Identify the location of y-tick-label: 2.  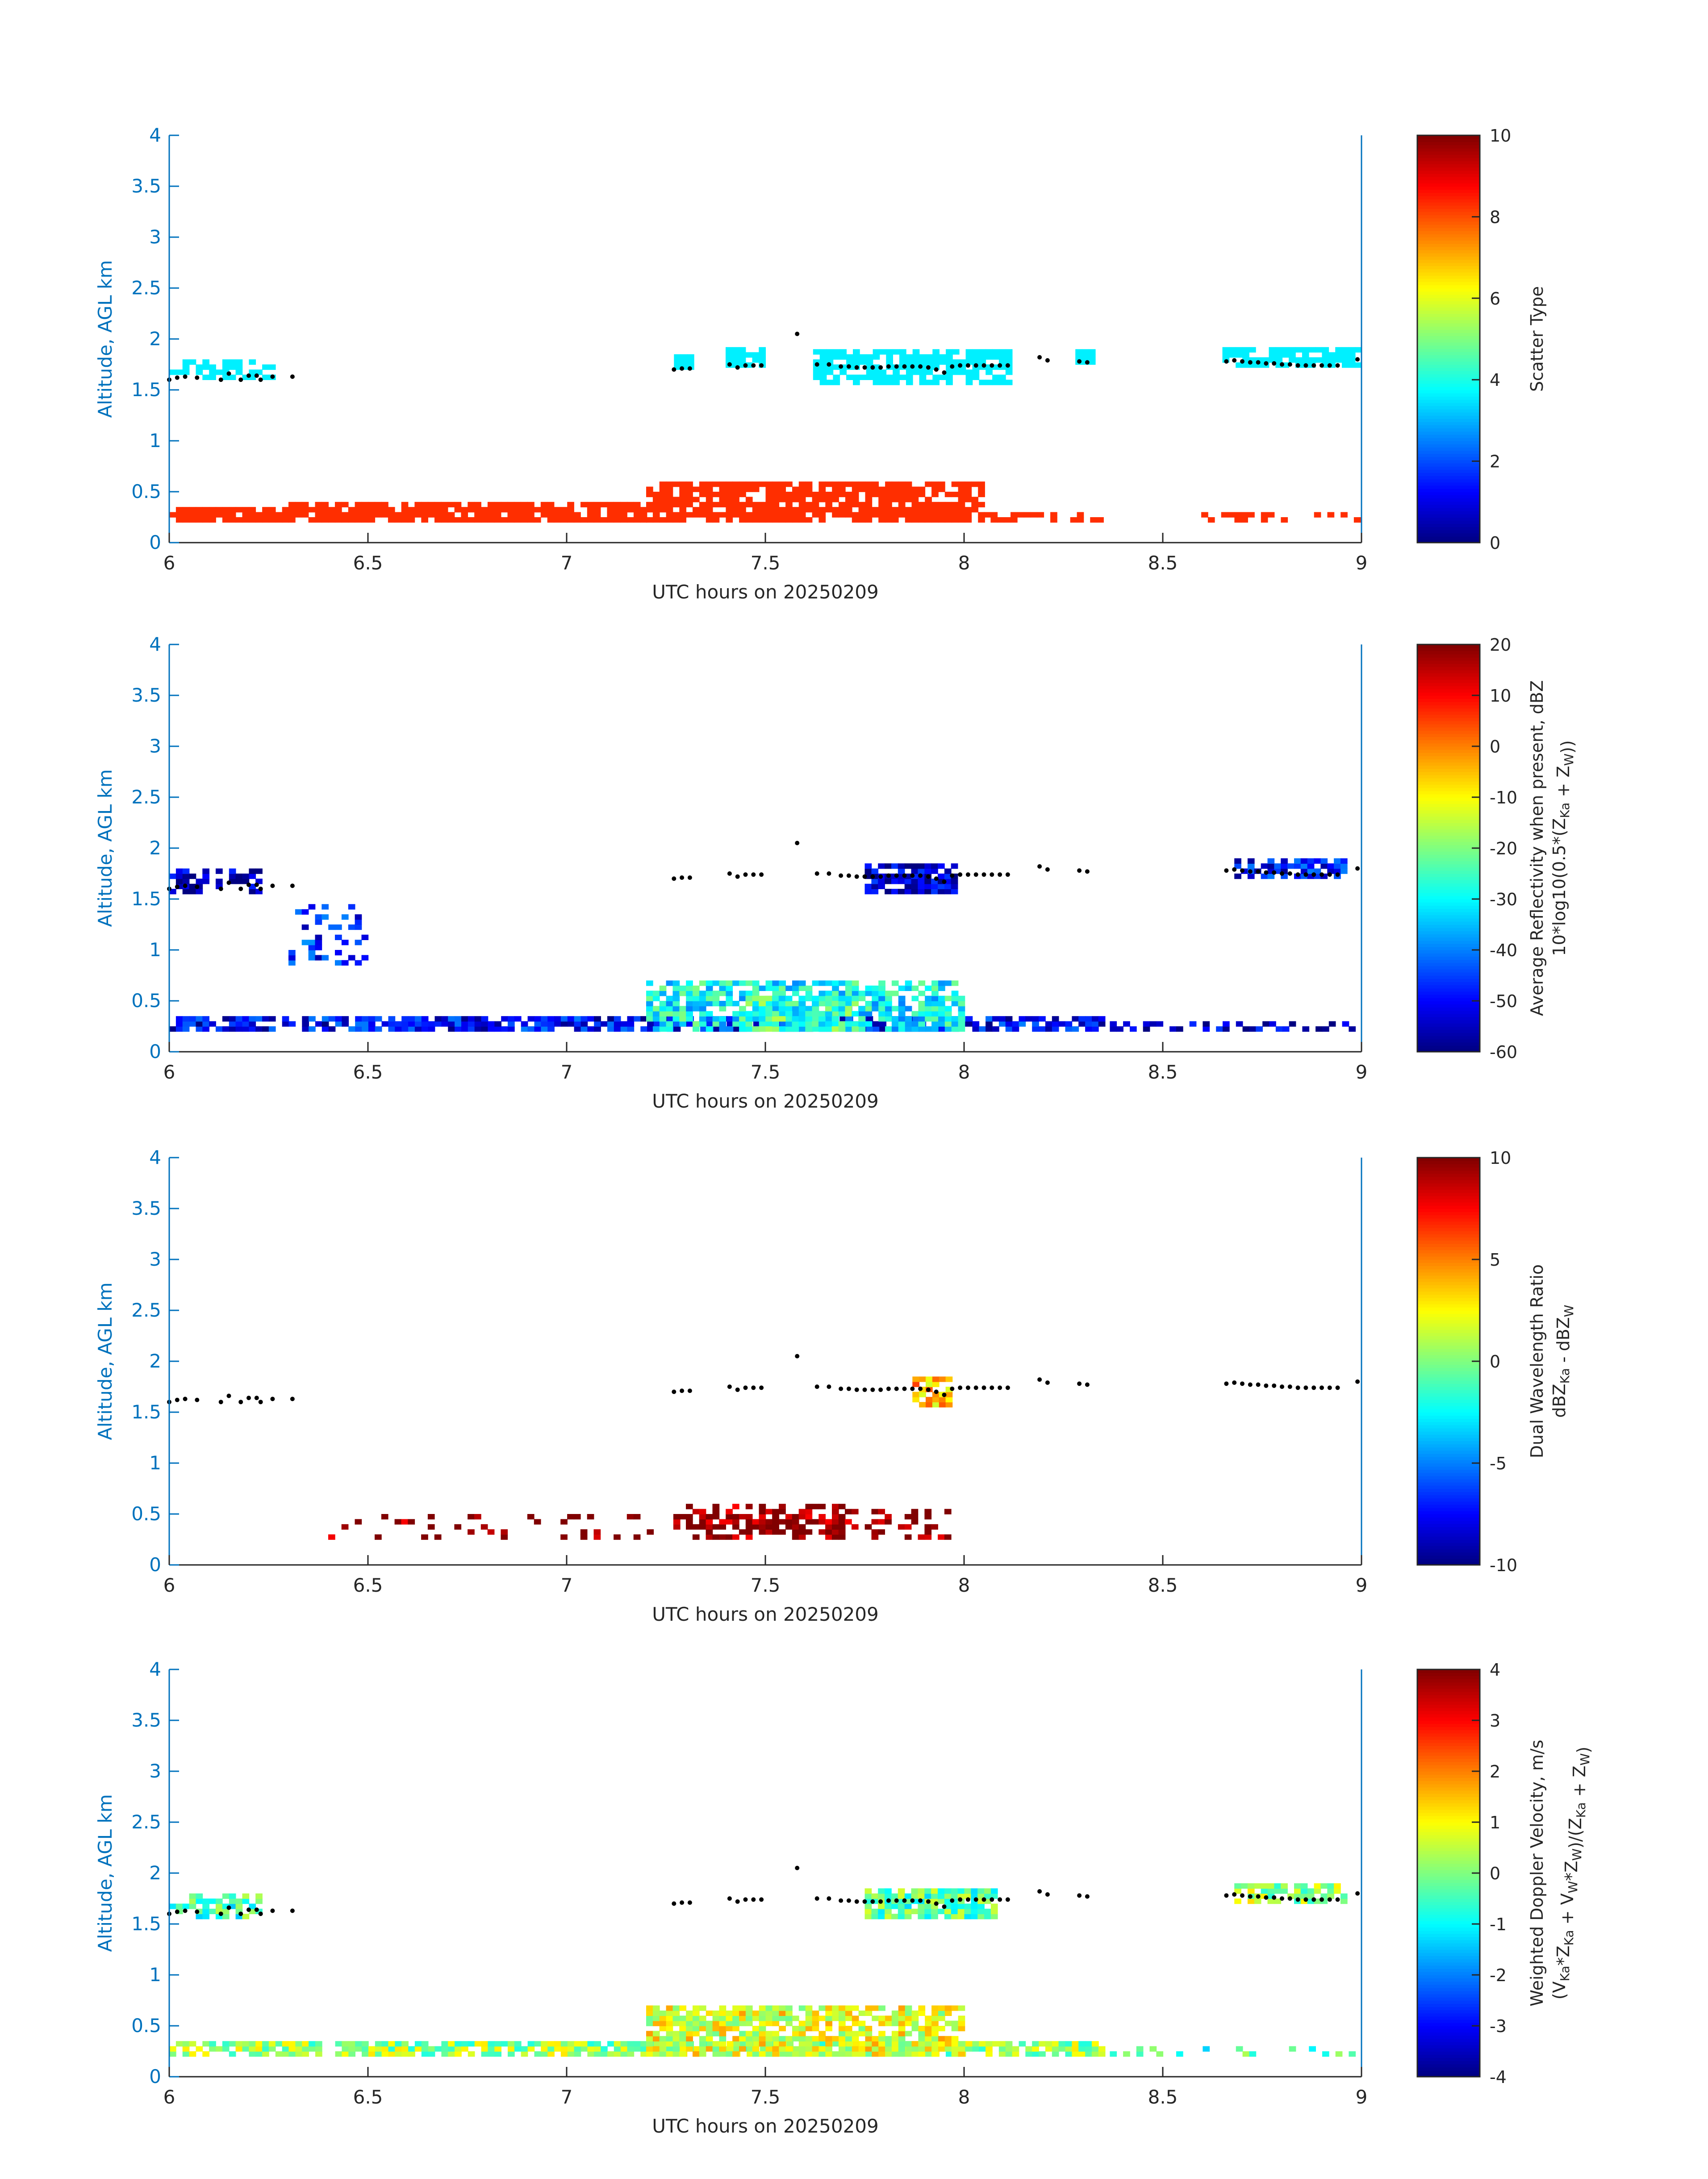
(155, 1361).